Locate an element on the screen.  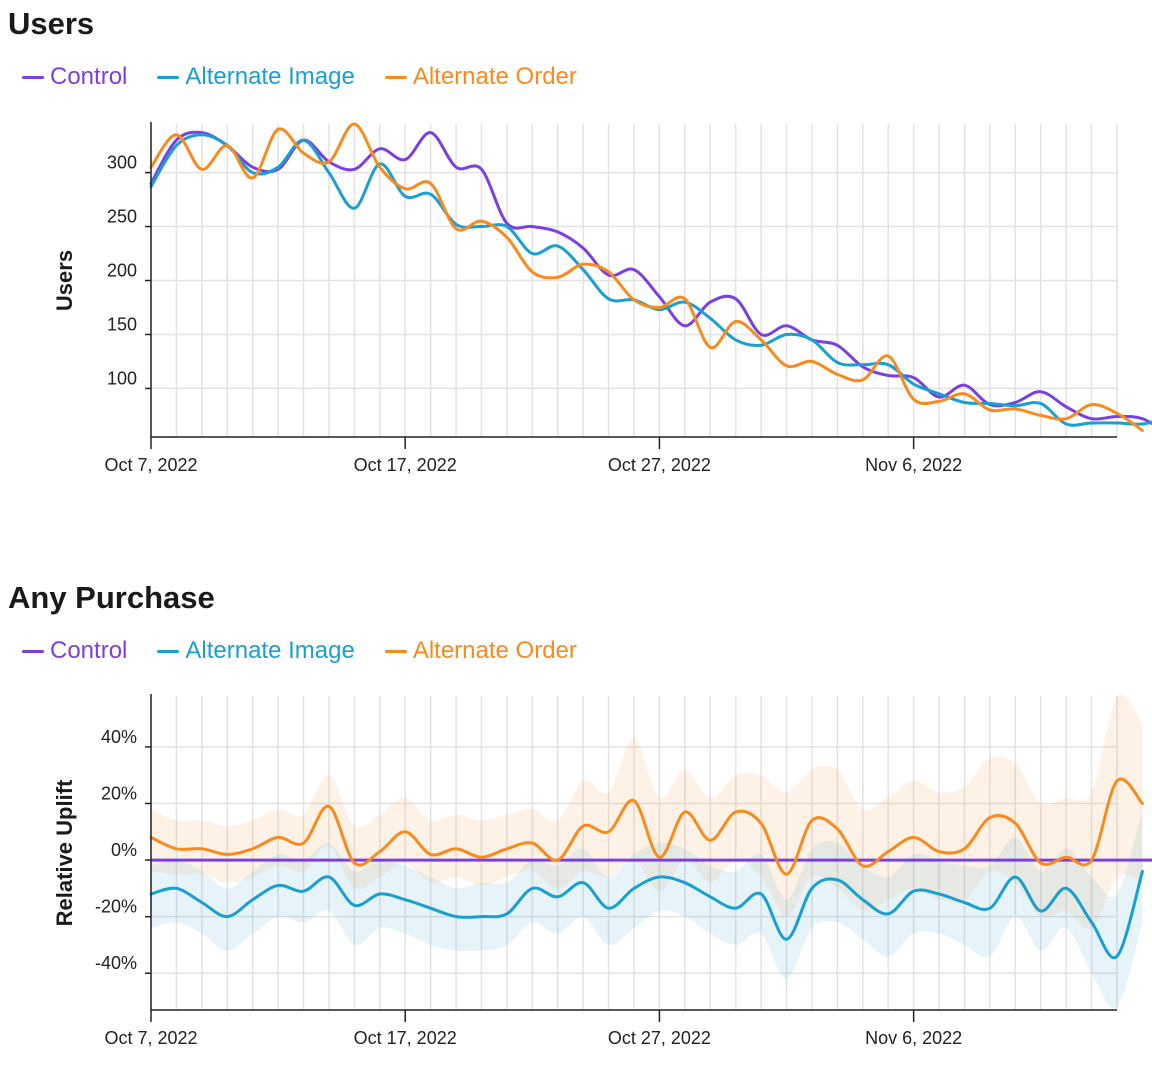
any-purchase-legend: Control Alternate Image Alternate Order is located at coordinates (299, 651).